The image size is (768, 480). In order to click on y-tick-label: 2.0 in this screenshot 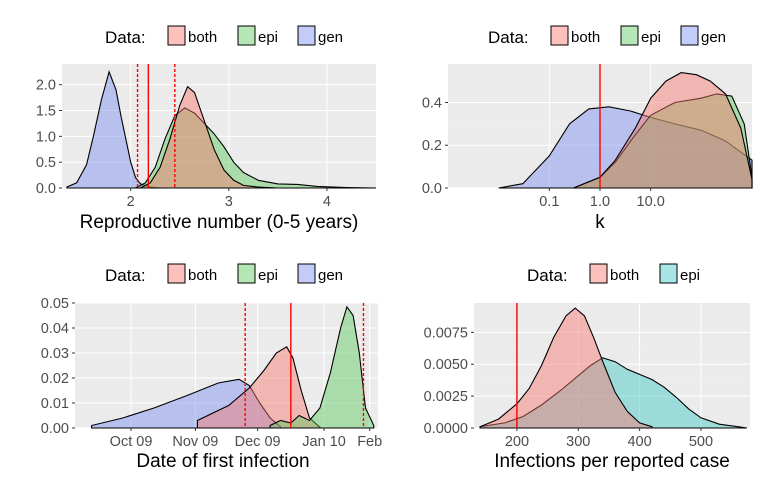, I will do `click(46, 86)`.